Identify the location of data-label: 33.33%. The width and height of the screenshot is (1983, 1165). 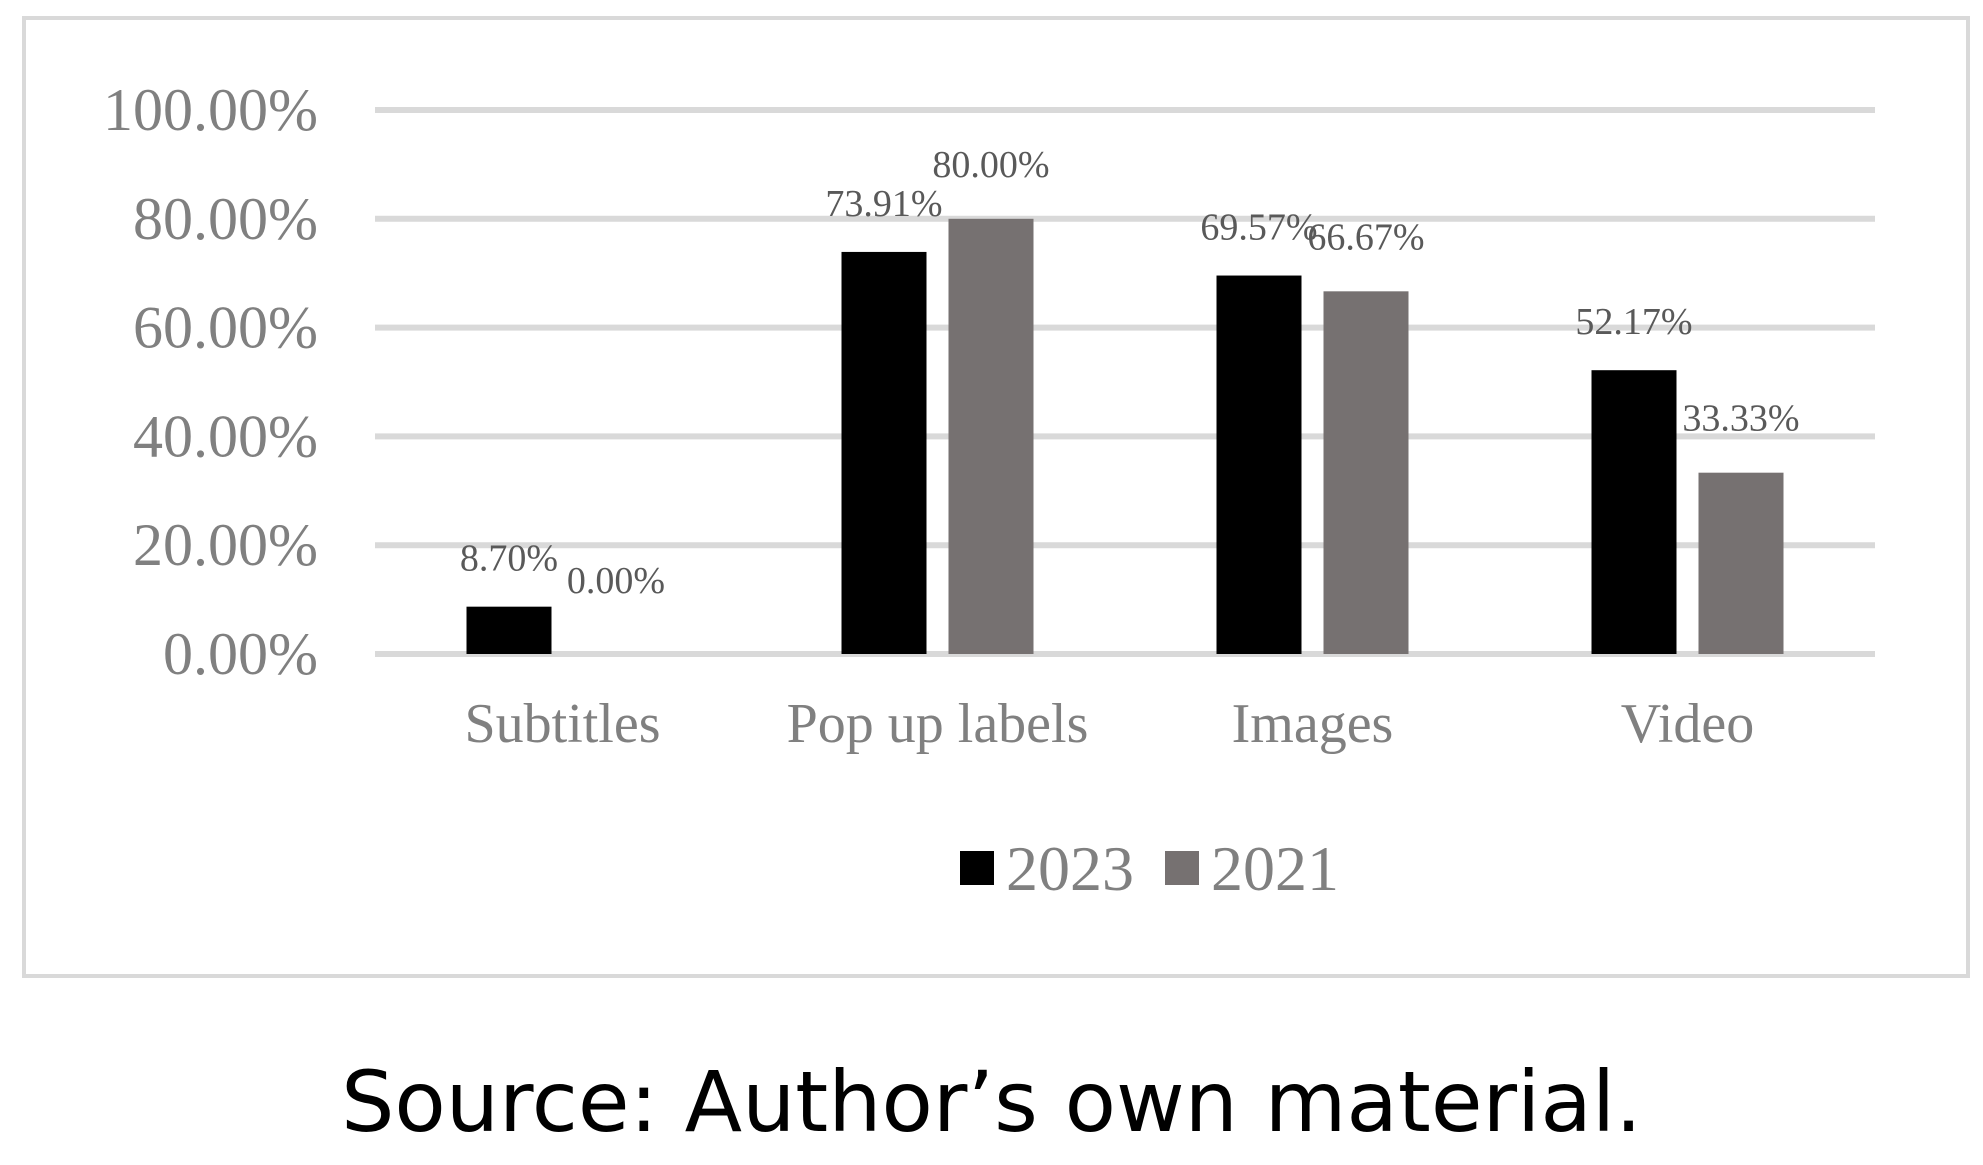
(1740, 419).